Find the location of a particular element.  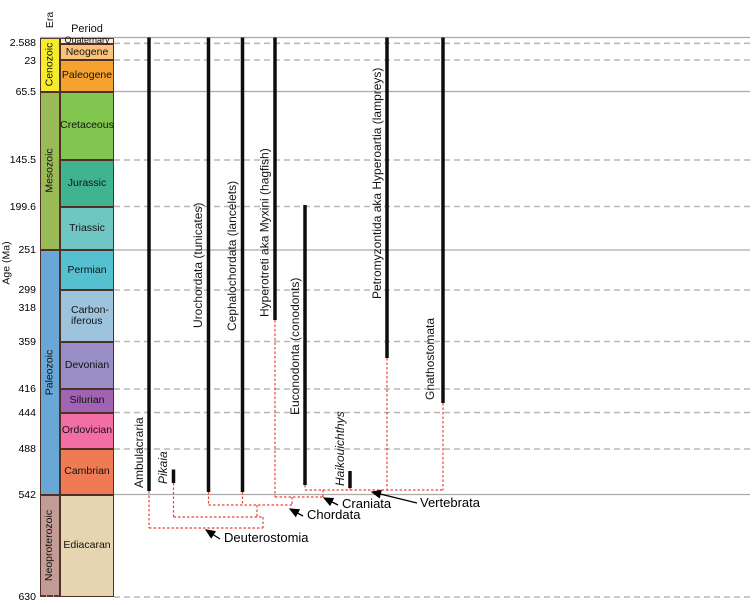

age-tick-199-6: 199.6 is located at coordinates (22, 206).